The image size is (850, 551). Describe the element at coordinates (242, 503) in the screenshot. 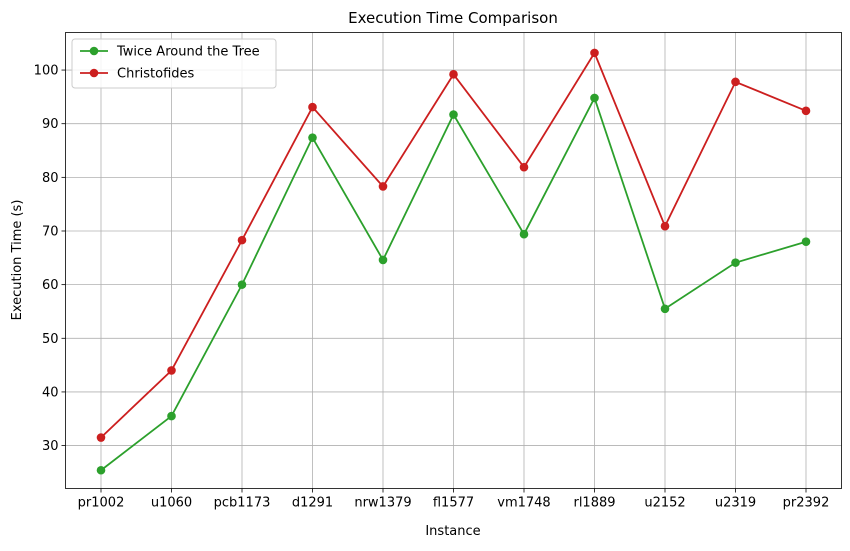

I see `x-tick-label: pcb1173` at that location.